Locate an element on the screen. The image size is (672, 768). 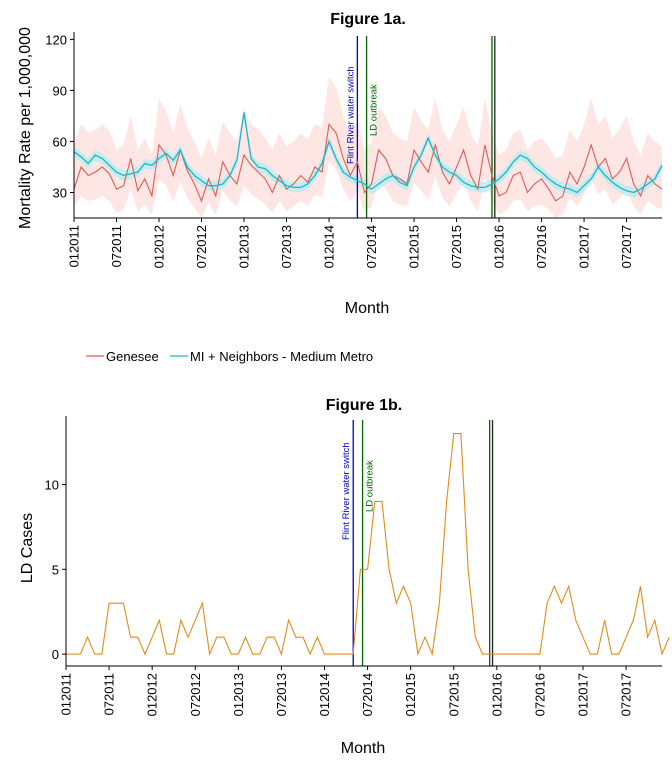
series-lines-1a is located at coordinates (368, 157).